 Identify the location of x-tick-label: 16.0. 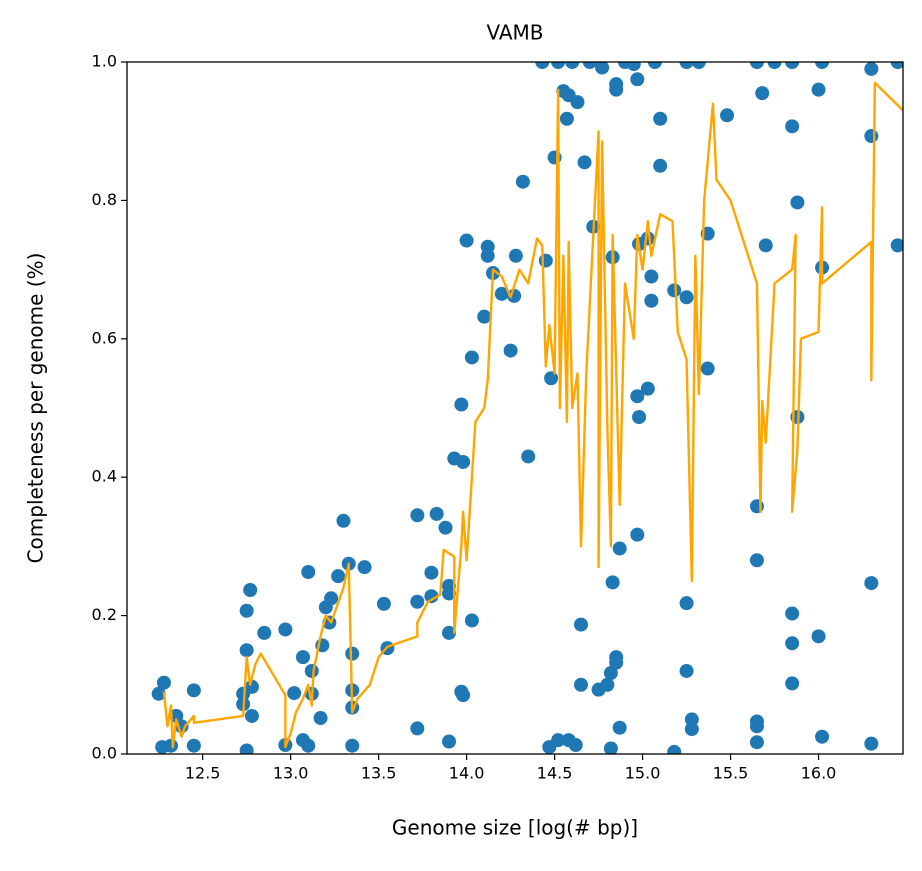
(819, 773).